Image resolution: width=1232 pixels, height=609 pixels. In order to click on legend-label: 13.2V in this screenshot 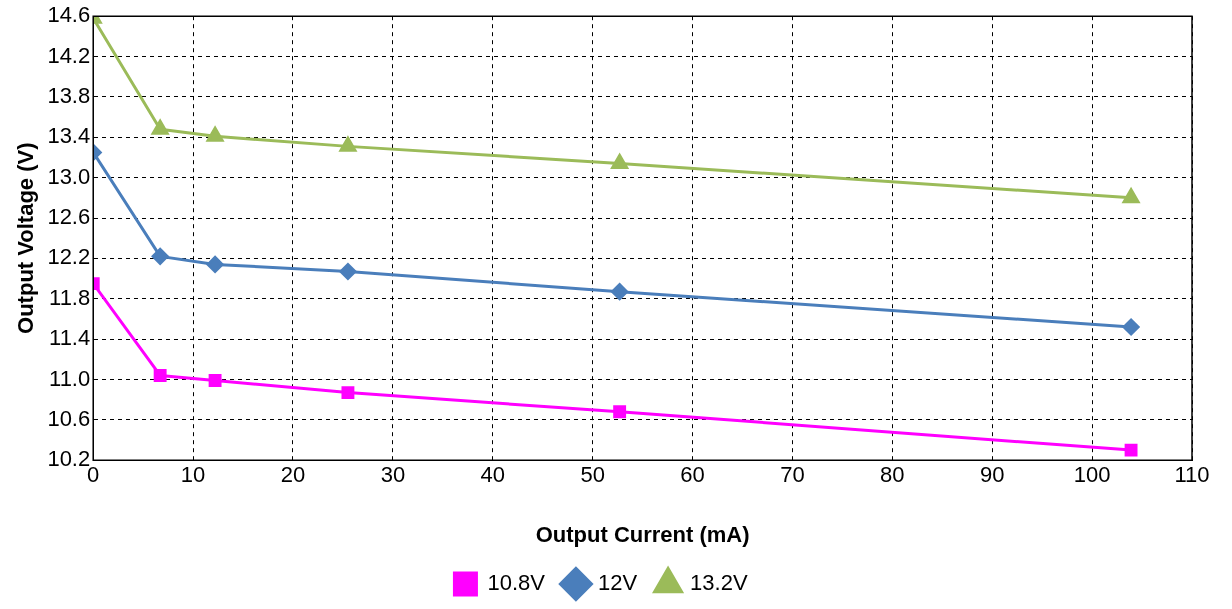, I will do `click(719, 583)`.